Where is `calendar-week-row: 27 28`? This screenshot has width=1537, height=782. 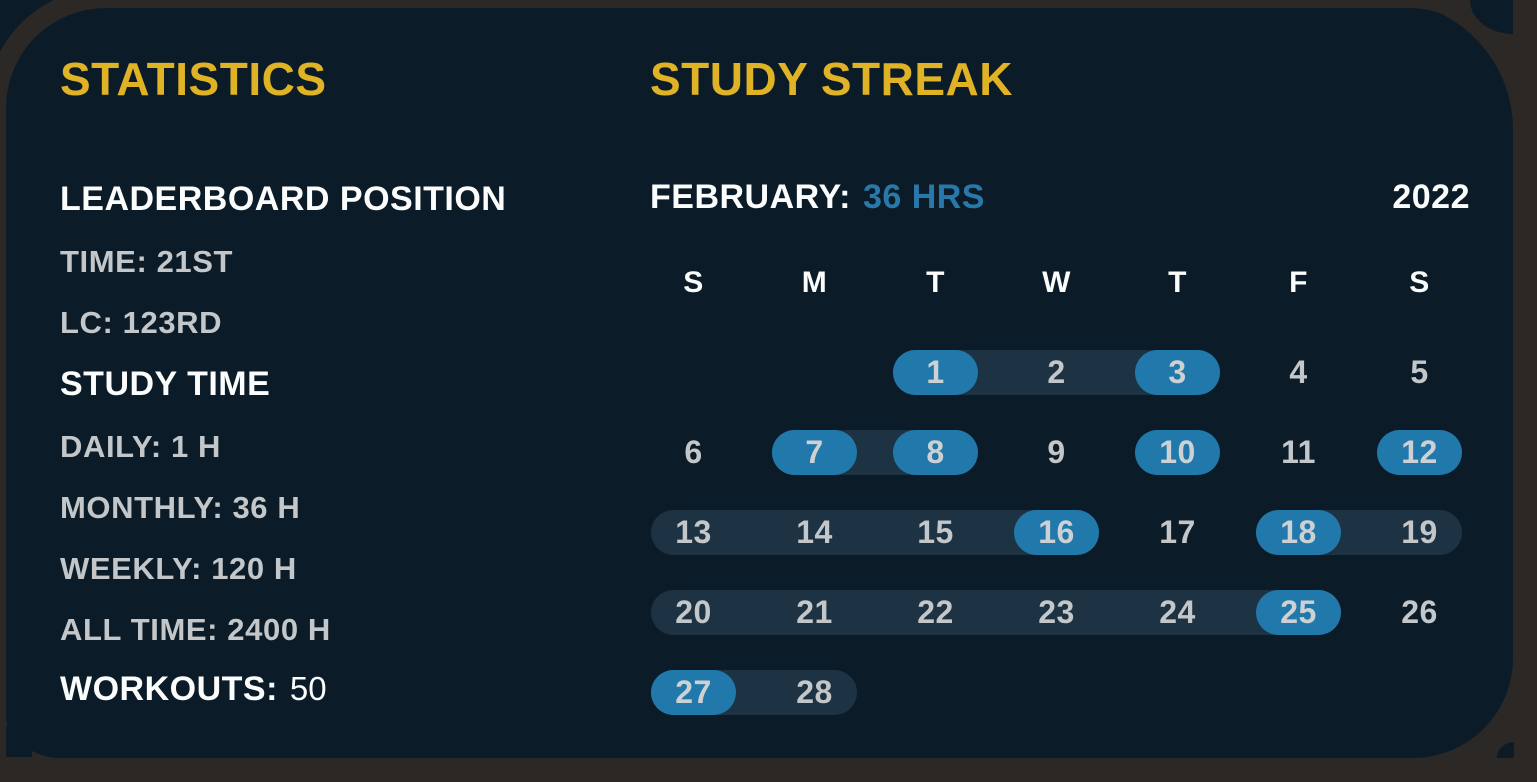
calendar-week-row: 27 28 is located at coordinates (1056, 692).